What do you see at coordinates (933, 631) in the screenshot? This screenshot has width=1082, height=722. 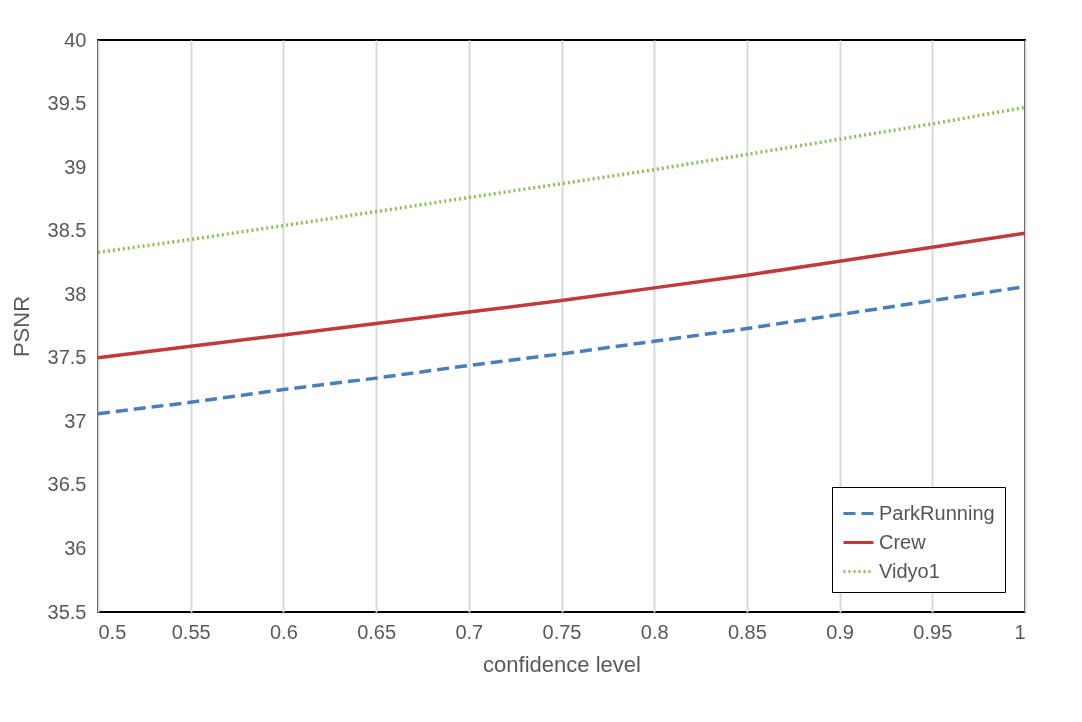 I see `x-tick-label: 0.95` at bounding box center [933, 631].